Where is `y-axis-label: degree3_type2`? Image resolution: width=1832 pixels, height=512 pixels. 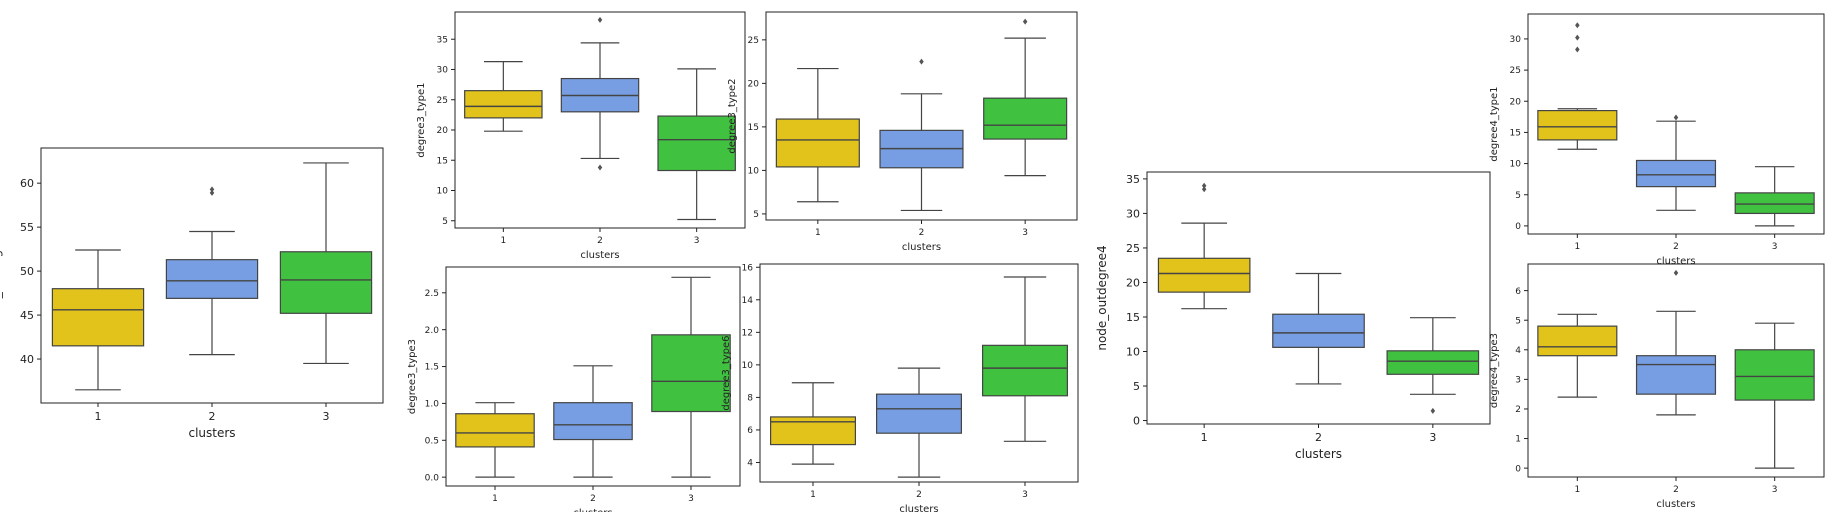
y-axis-label: degree3_type2 is located at coordinates (732, 115).